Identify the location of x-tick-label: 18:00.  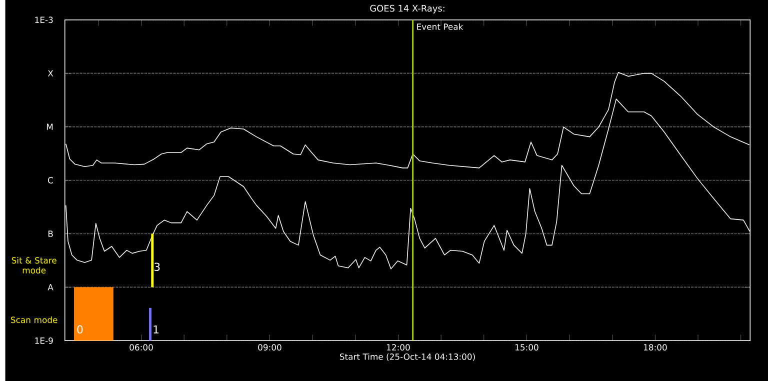
(655, 347).